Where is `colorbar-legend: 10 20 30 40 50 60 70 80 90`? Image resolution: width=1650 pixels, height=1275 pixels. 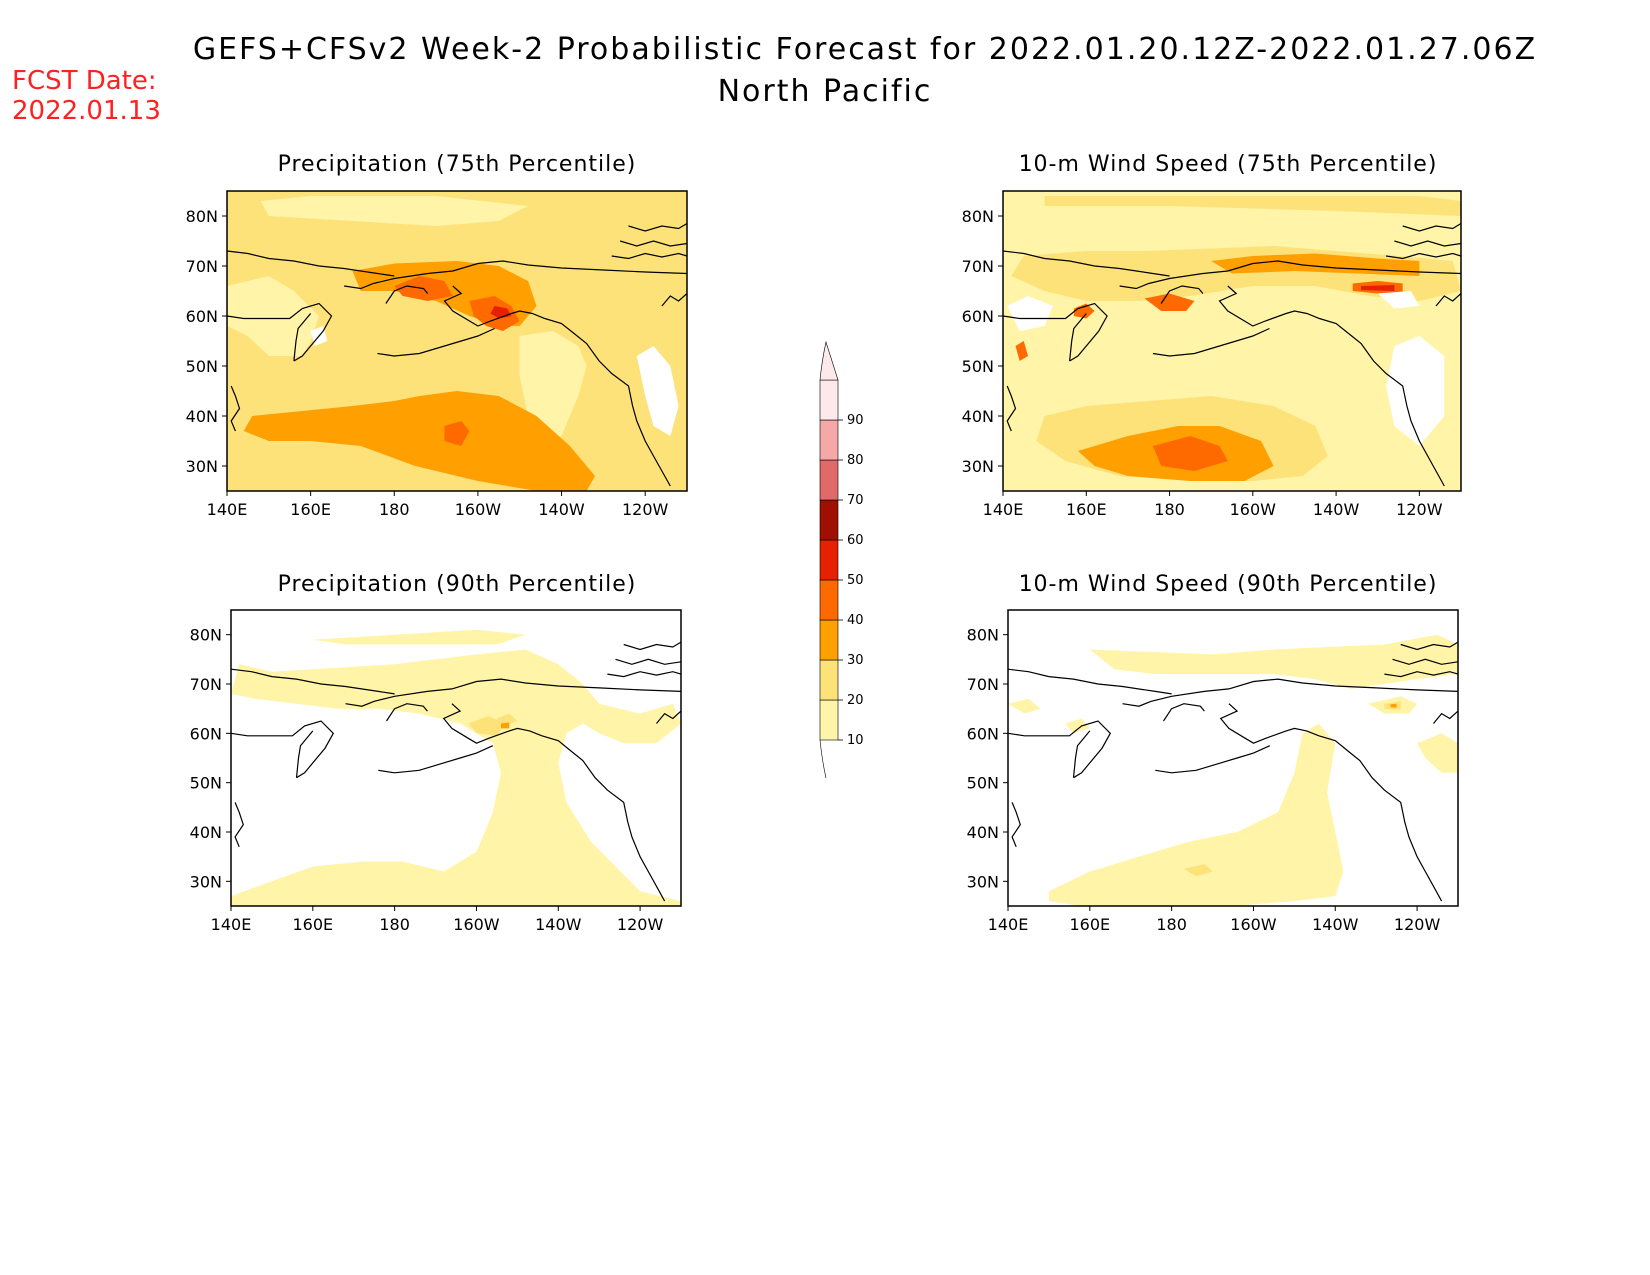 colorbar-legend: 10 20 30 40 50 60 70 80 90 is located at coordinates (841, 559).